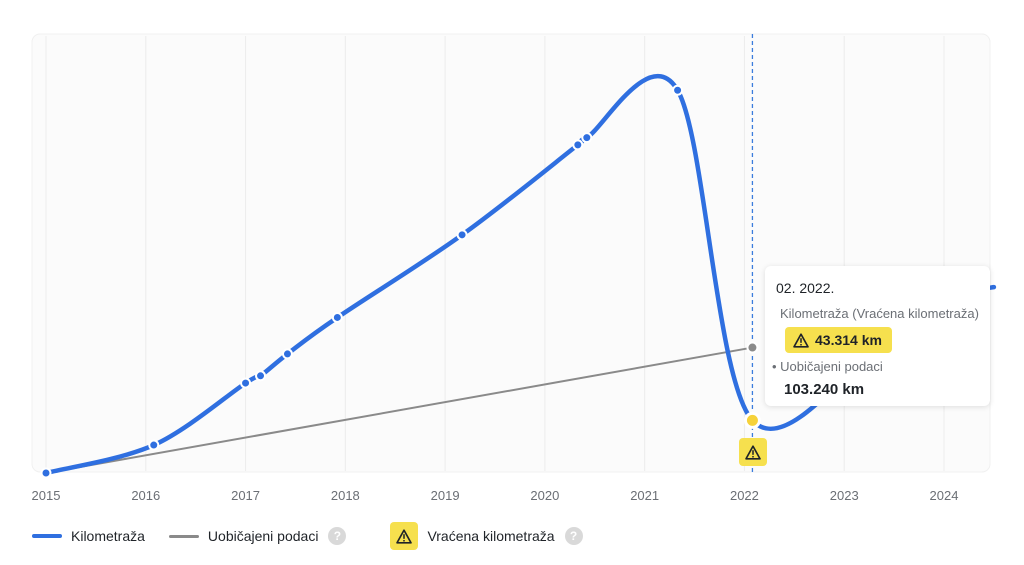 The image size is (1024, 565). Describe the element at coordinates (47, 536) in the screenshot. I see `legend-swatch-kilometraza` at that location.